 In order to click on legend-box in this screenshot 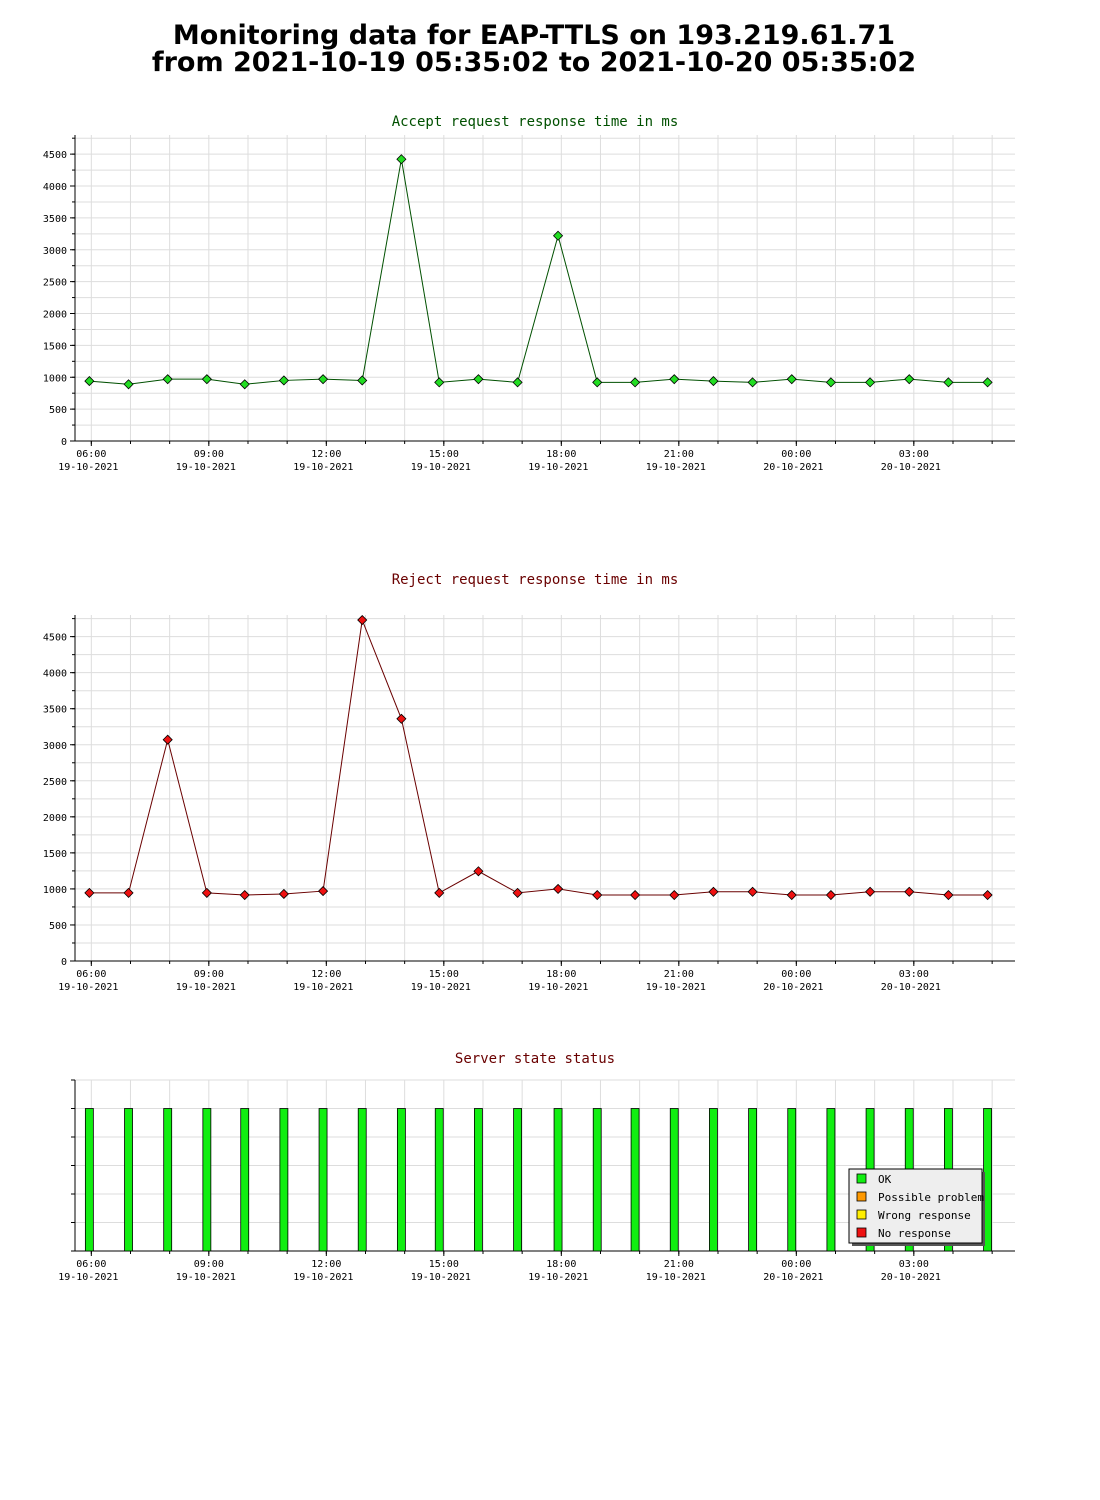, I will do `click(915, 1206)`.